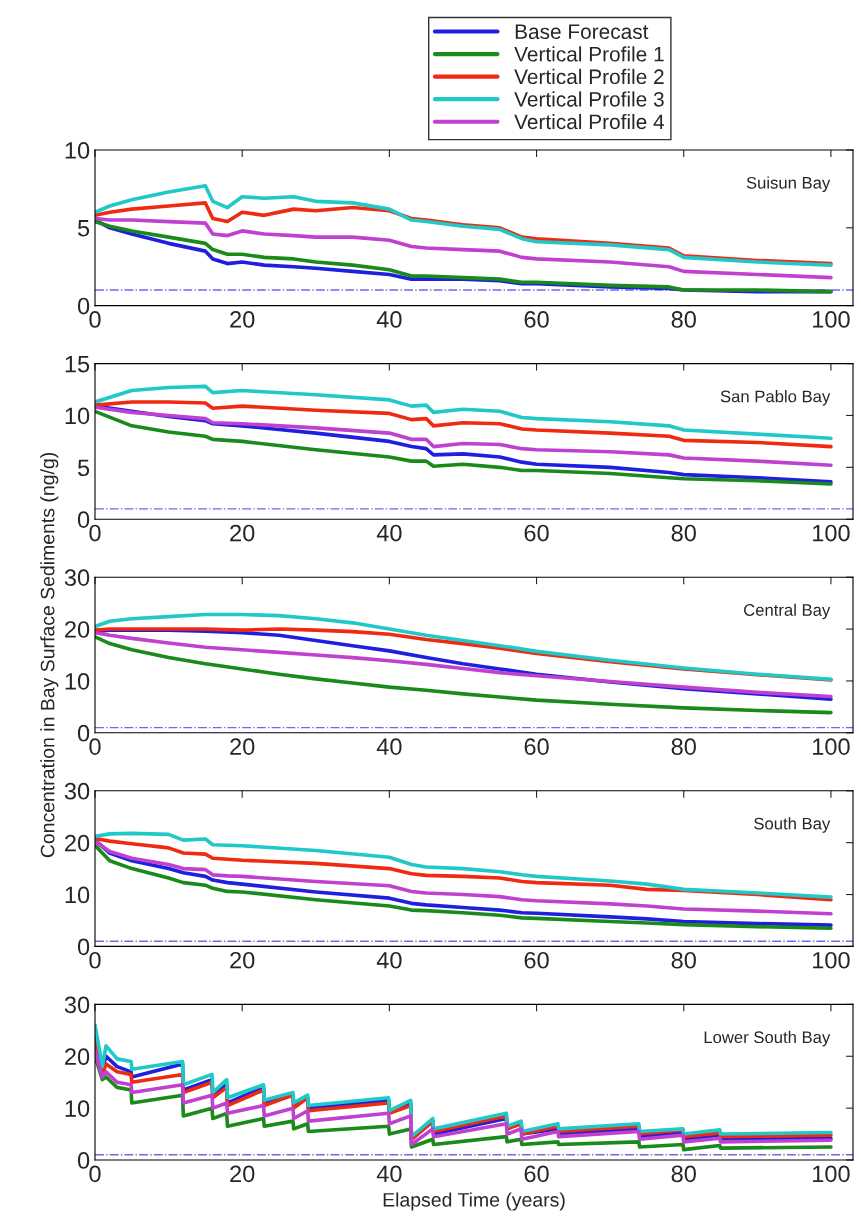 This screenshot has width=861, height=1216. What do you see at coordinates (767, 1038) in the screenshot?
I see `annotation: Lower South Bay` at bounding box center [767, 1038].